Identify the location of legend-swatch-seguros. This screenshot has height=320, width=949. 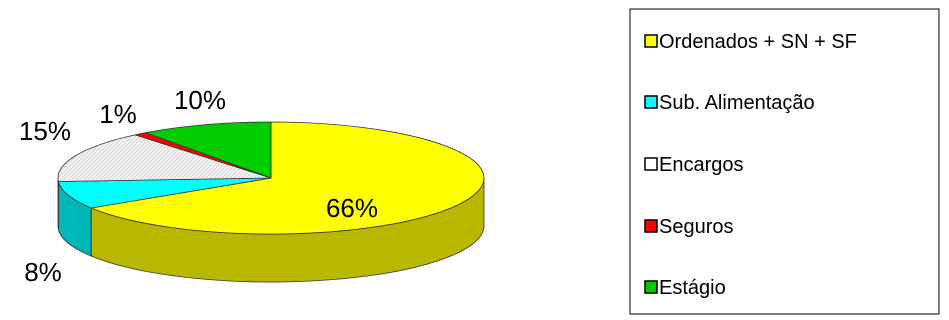
(651, 226).